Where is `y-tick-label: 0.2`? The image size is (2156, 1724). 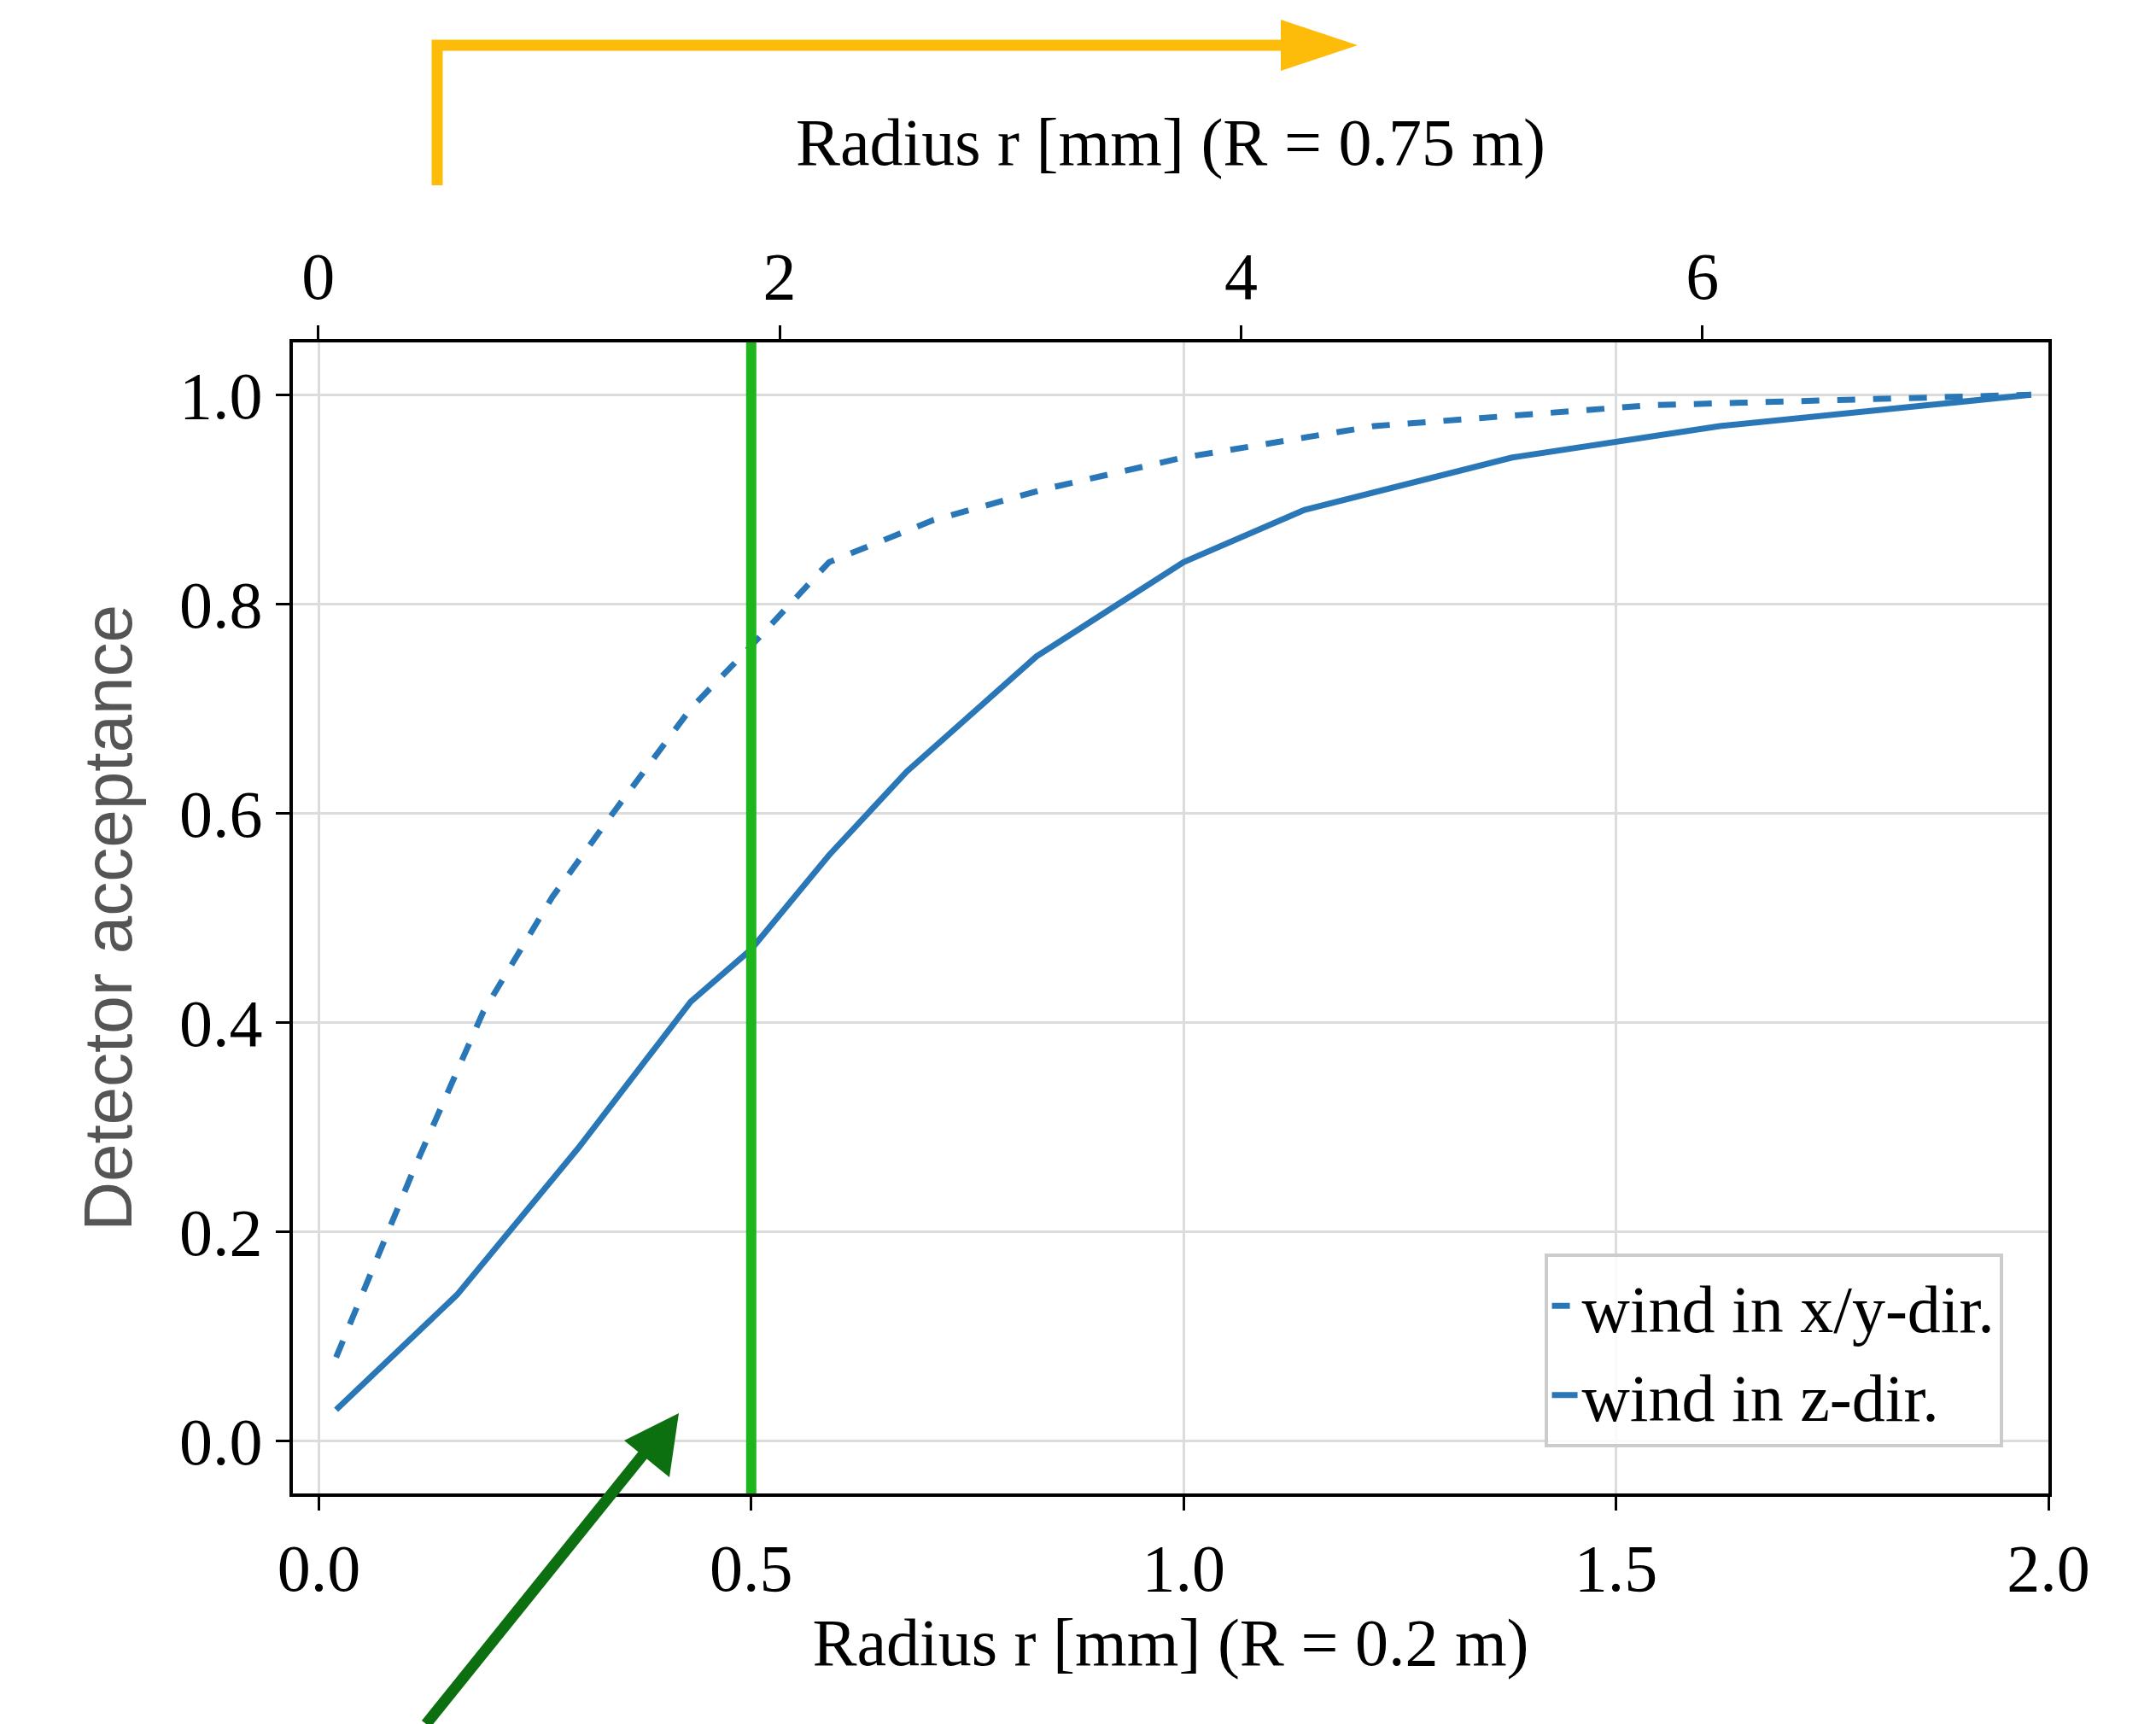 y-tick-label: 0.2 is located at coordinates (220, 1232).